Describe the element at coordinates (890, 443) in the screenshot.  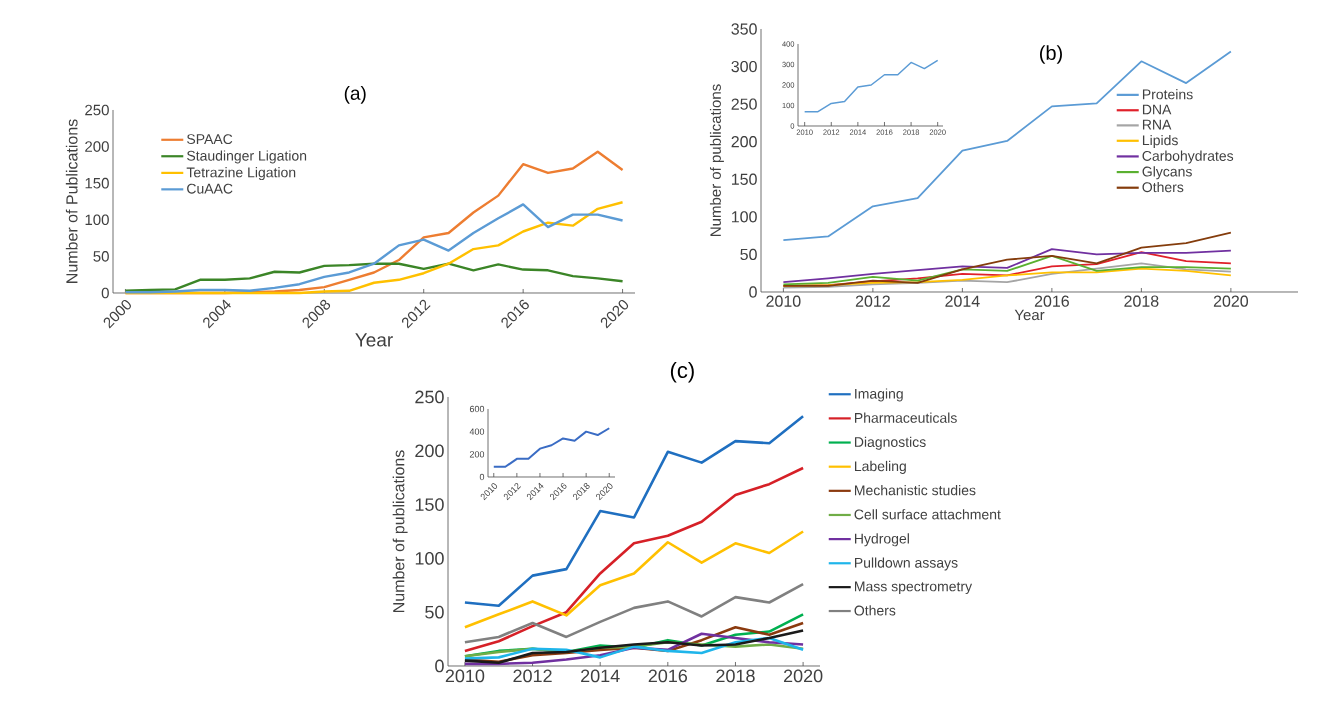
I see `legend-label: Diagnostics` at that location.